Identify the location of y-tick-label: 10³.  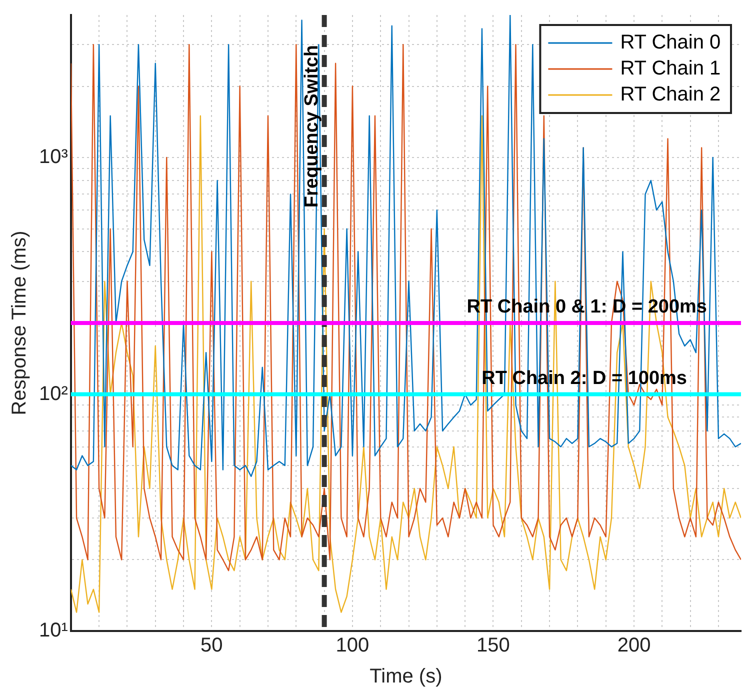
(53, 157).